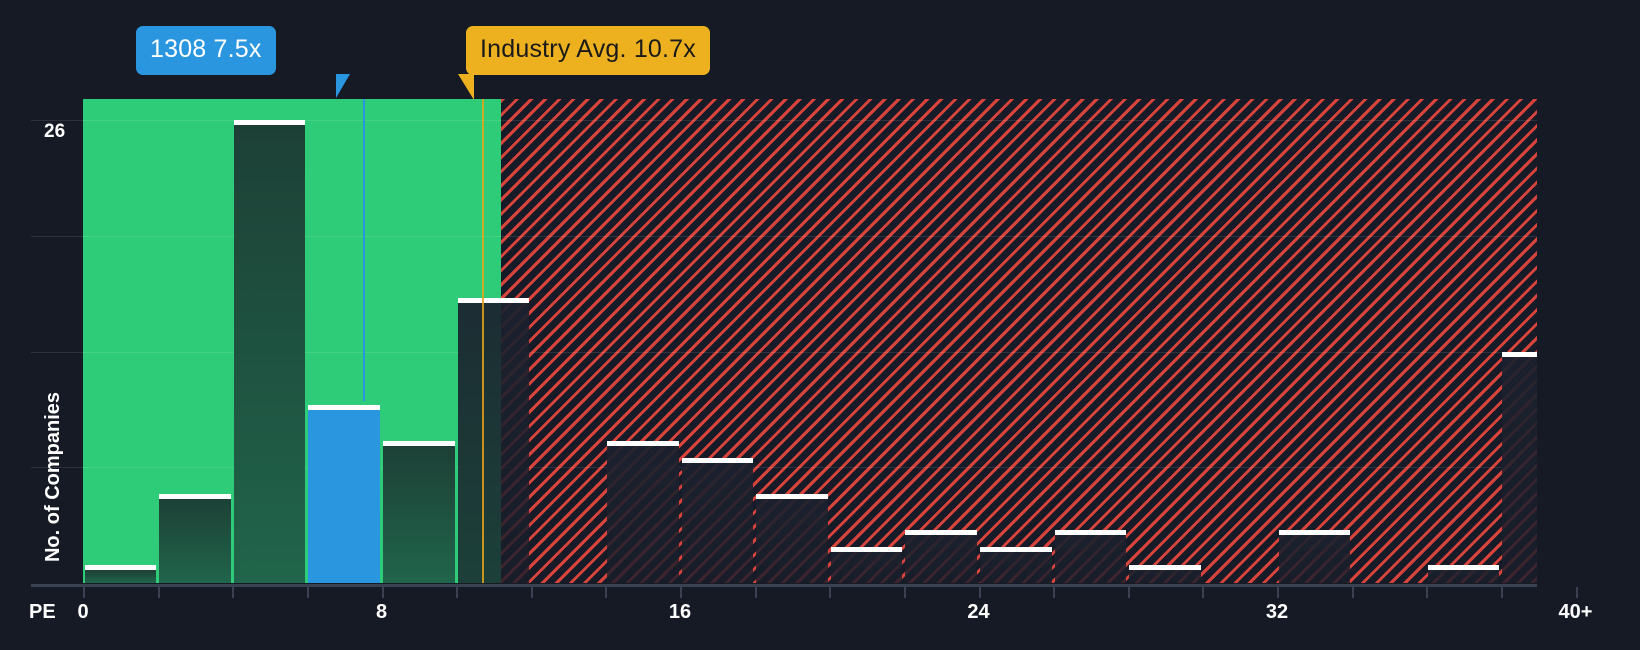 This screenshot has height=650, width=1640. Describe the element at coordinates (42, 612) in the screenshot. I see `x-axis-title: PE` at that location.